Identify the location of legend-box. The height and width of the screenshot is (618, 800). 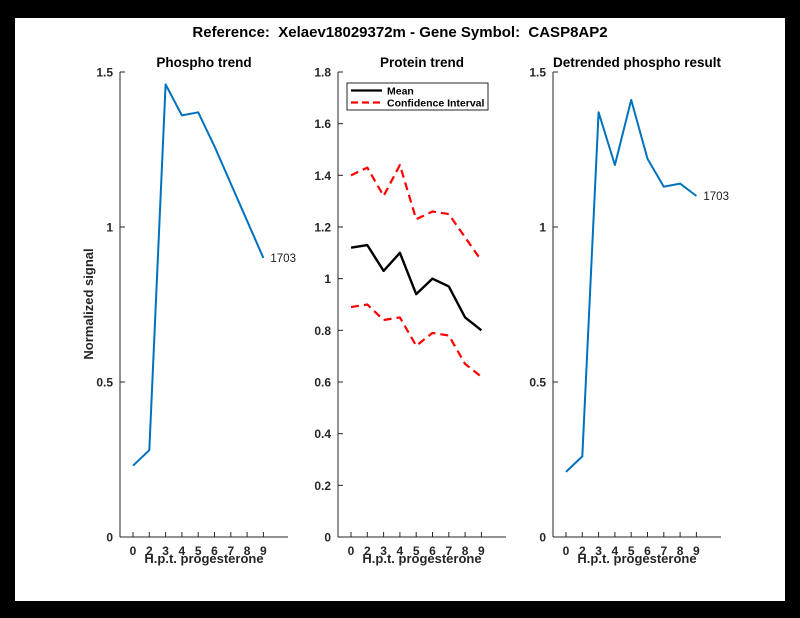
(417, 96).